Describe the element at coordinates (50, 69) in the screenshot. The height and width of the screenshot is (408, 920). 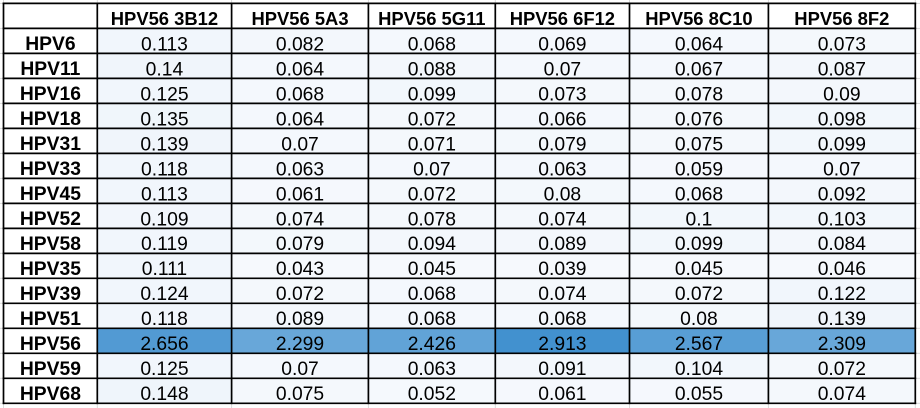
I see `svg-text: HPV11` at that location.